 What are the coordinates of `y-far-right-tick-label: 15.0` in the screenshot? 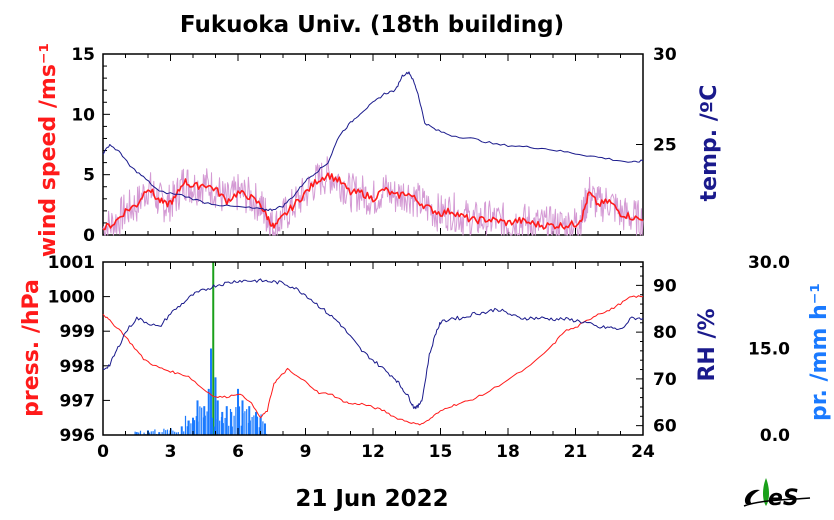 It's located at (769, 350).